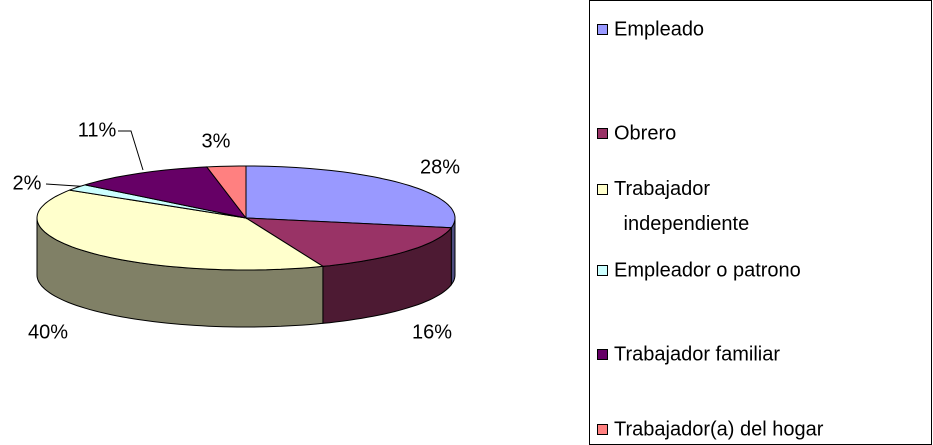  Describe the element at coordinates (97, 130) in the screenshot. I see `data-label: 11%` at that location.